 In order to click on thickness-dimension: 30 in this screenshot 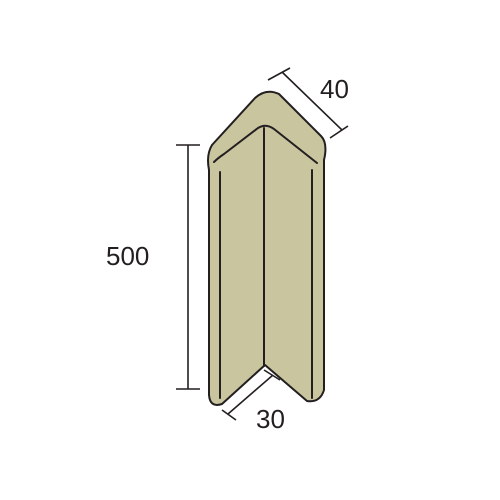, I will do `click(253, 401)`.